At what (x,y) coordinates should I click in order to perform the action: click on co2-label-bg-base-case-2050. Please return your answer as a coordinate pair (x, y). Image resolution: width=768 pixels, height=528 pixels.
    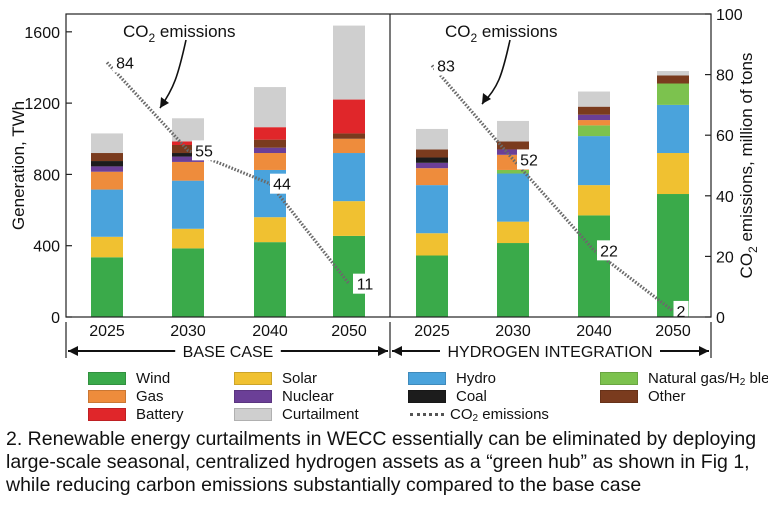
    Looking at the image, I should click on (365, 283).